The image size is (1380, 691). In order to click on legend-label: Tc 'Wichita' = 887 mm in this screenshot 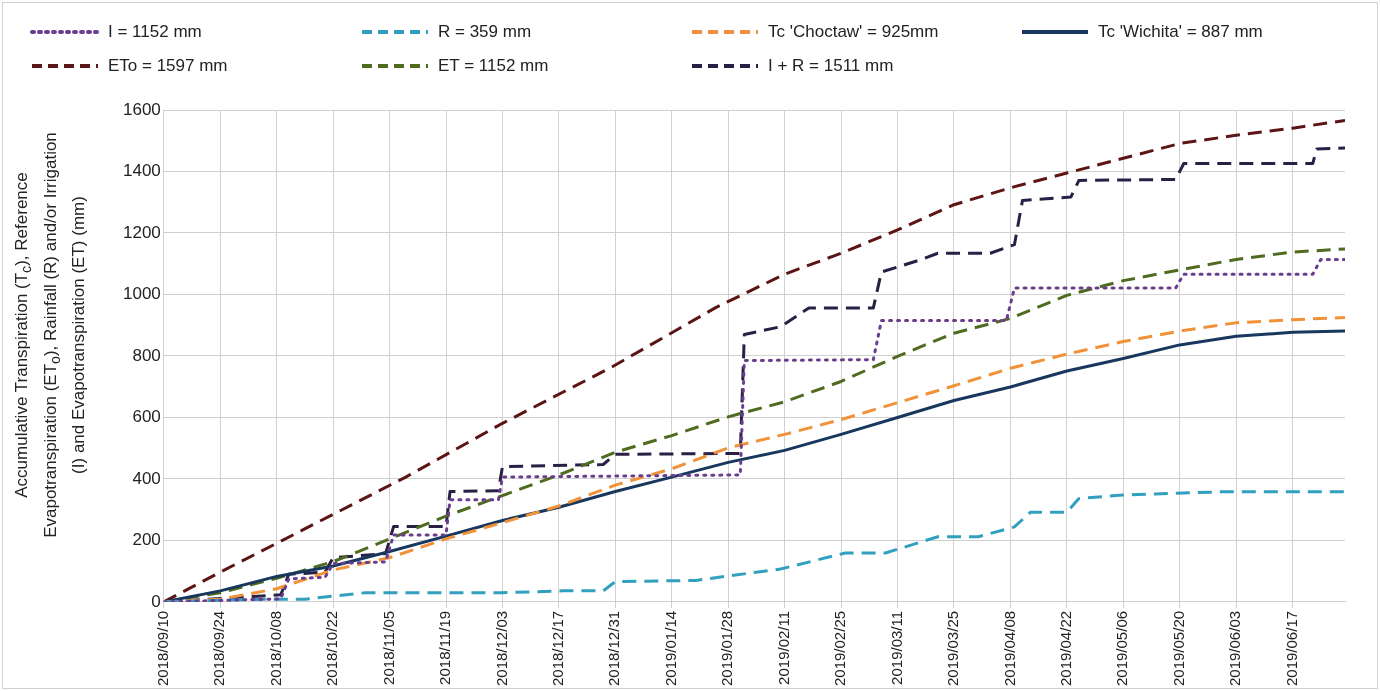, I will do `click(1180, 32)`.